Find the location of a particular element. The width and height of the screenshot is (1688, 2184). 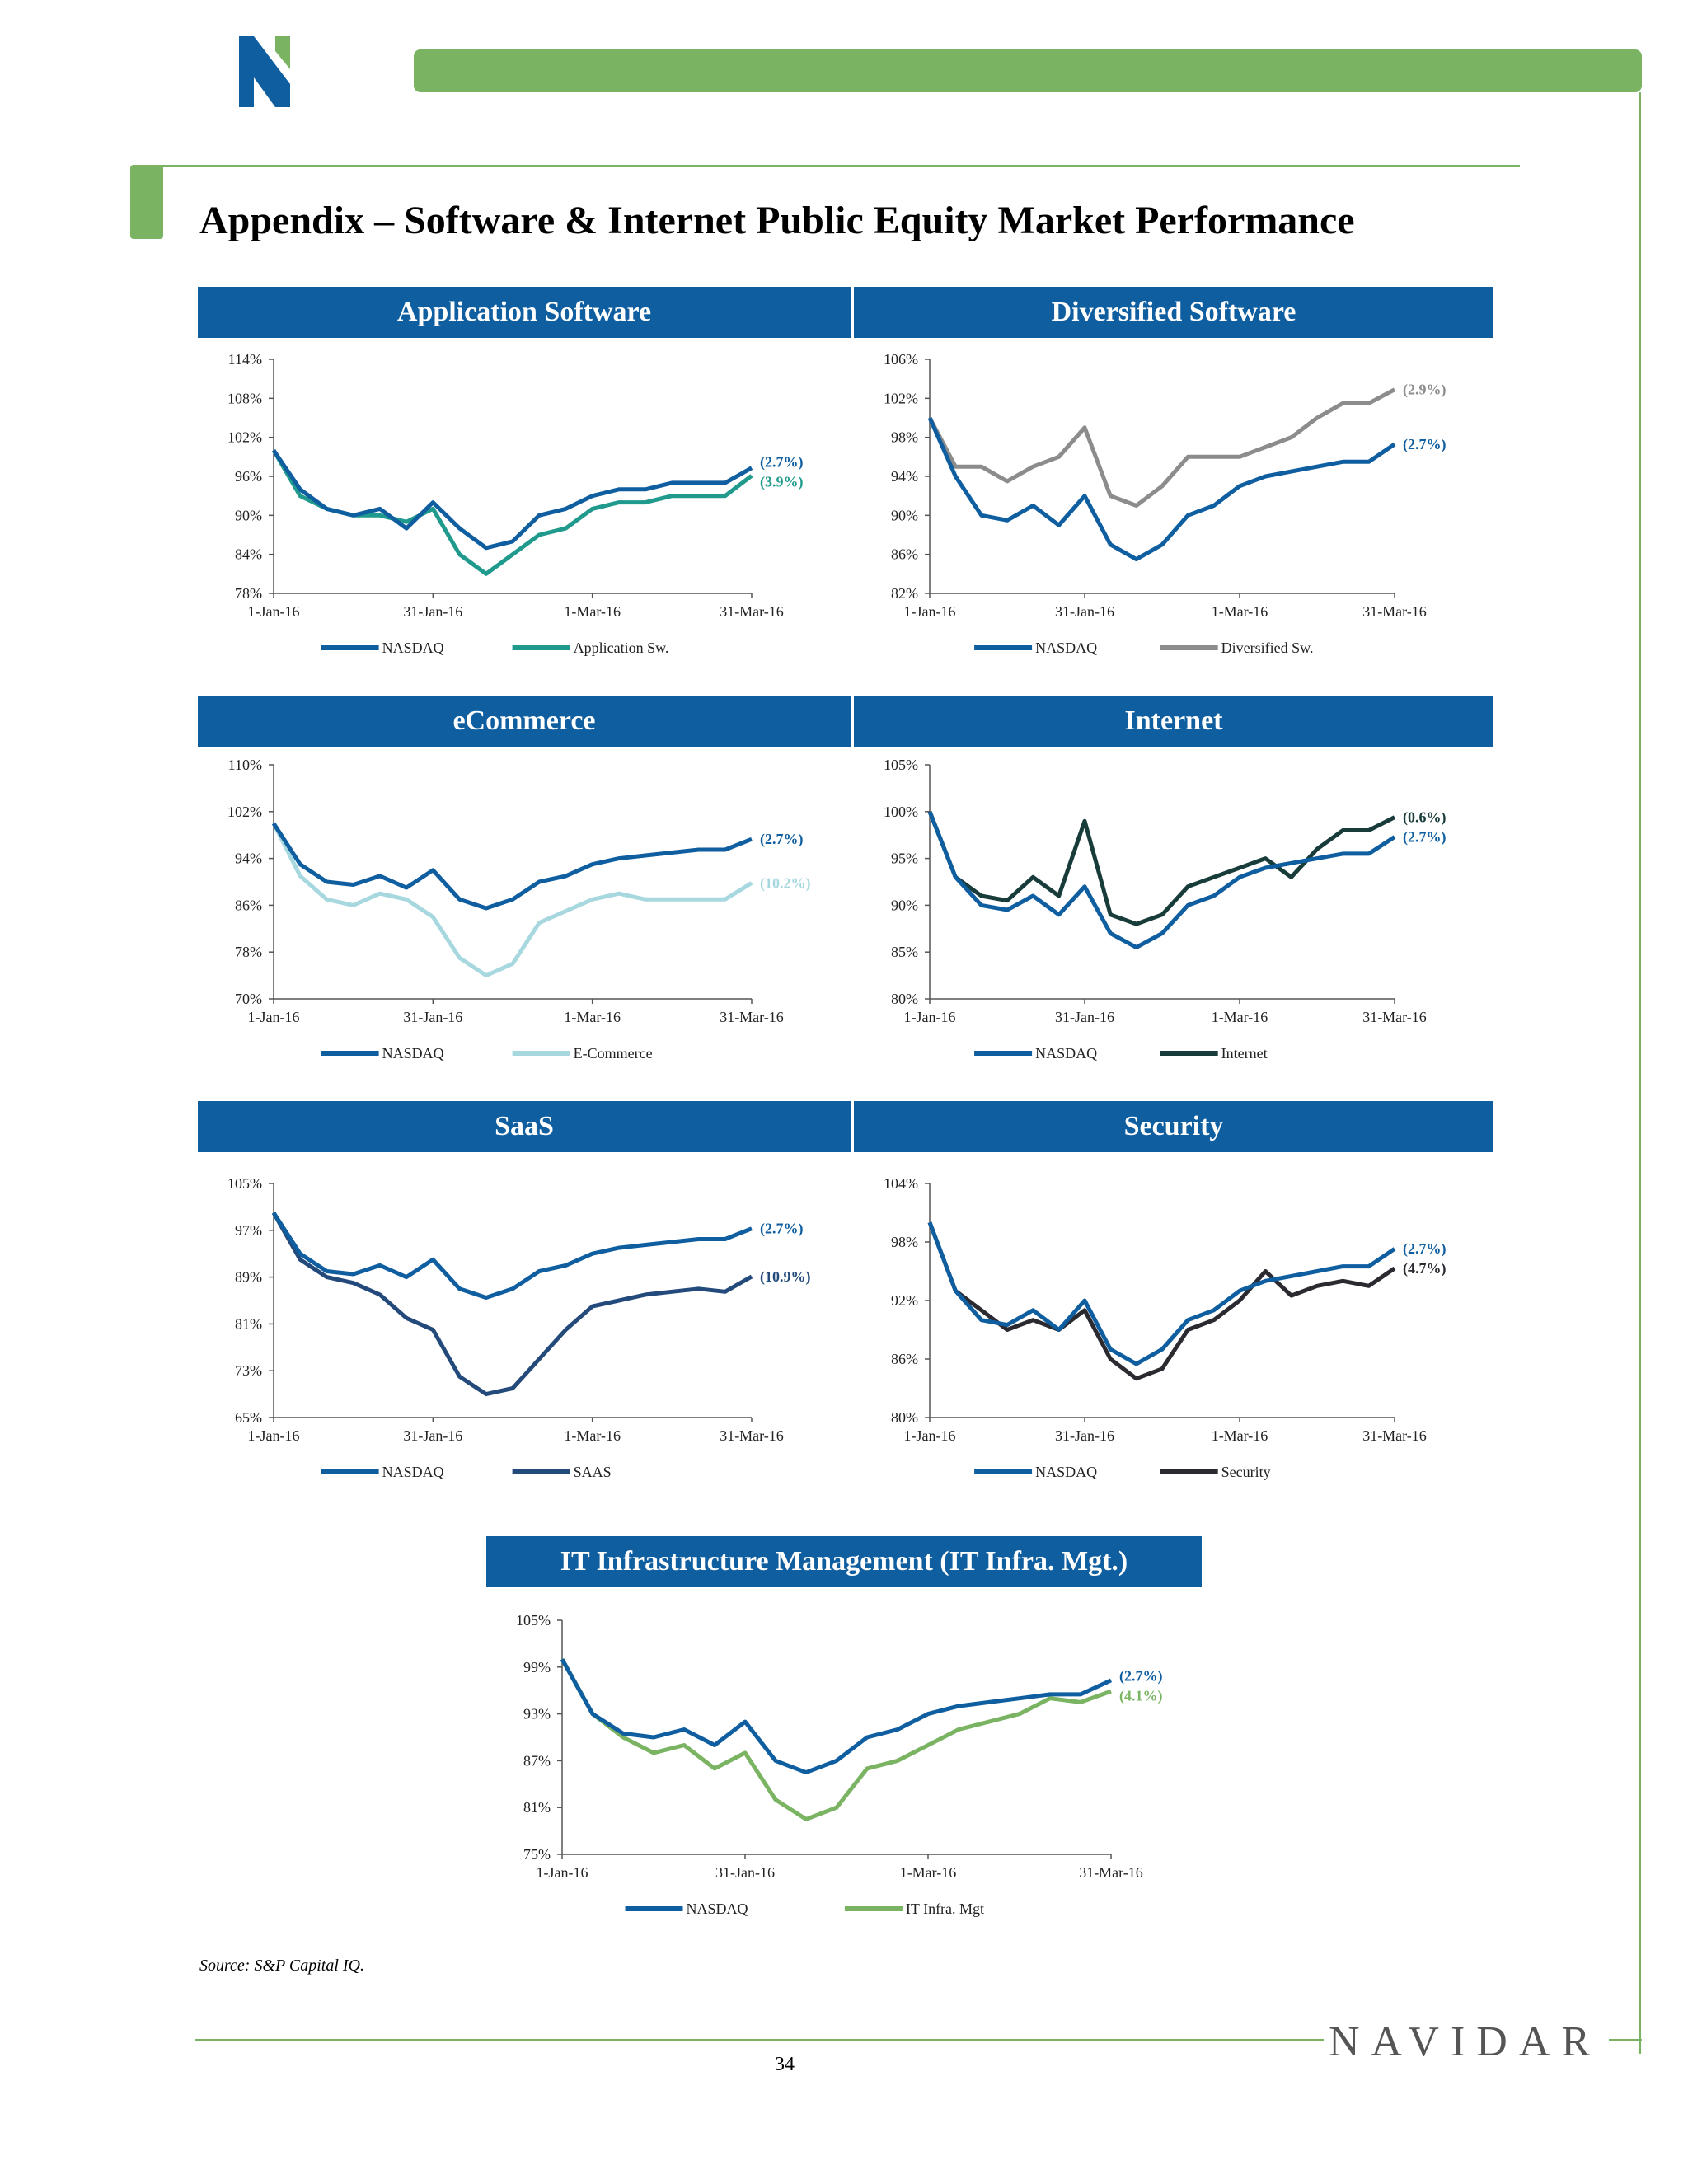

y-tick-label: 92% is located at coordinates (904, 1300).